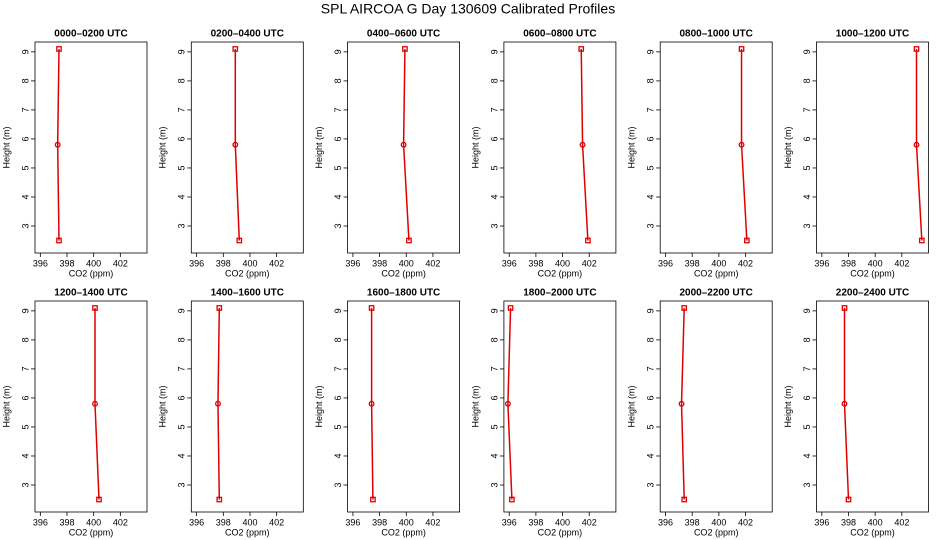  Describe the element at coordinates (872, 34) in the screenshot. I see `panel-title: 1000–1200 UTC` at that location.